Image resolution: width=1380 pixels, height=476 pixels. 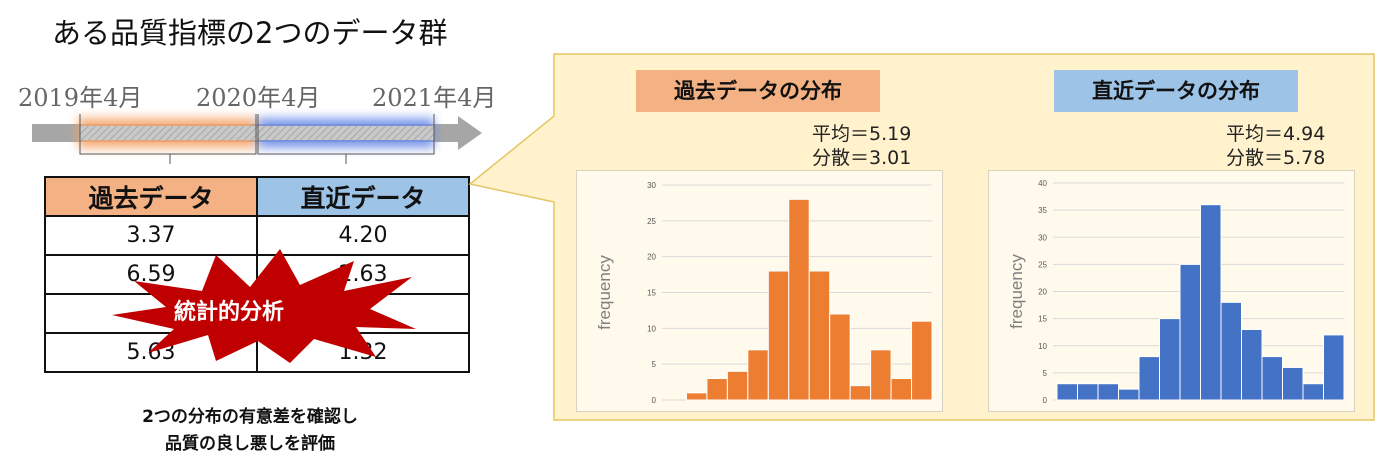 I want to click on conclusion-note: 2つの分布の有意差を確認し 品質の良し悪しを評価, so click(x=250, y=431).